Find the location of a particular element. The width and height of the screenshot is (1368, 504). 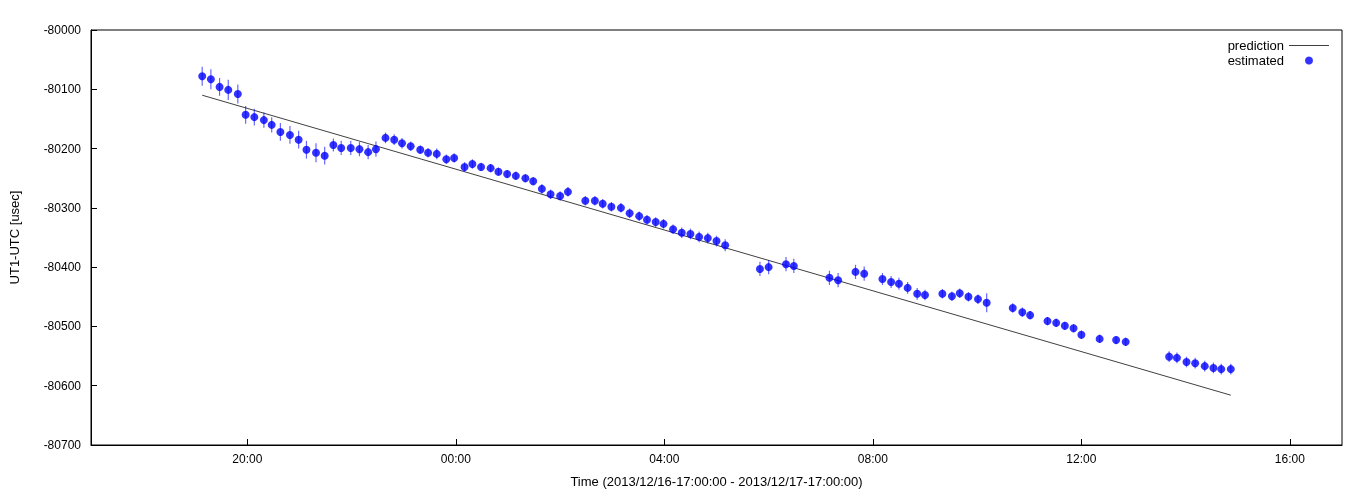

y-tick-label: -80300 is located at coordinates (62, 207).